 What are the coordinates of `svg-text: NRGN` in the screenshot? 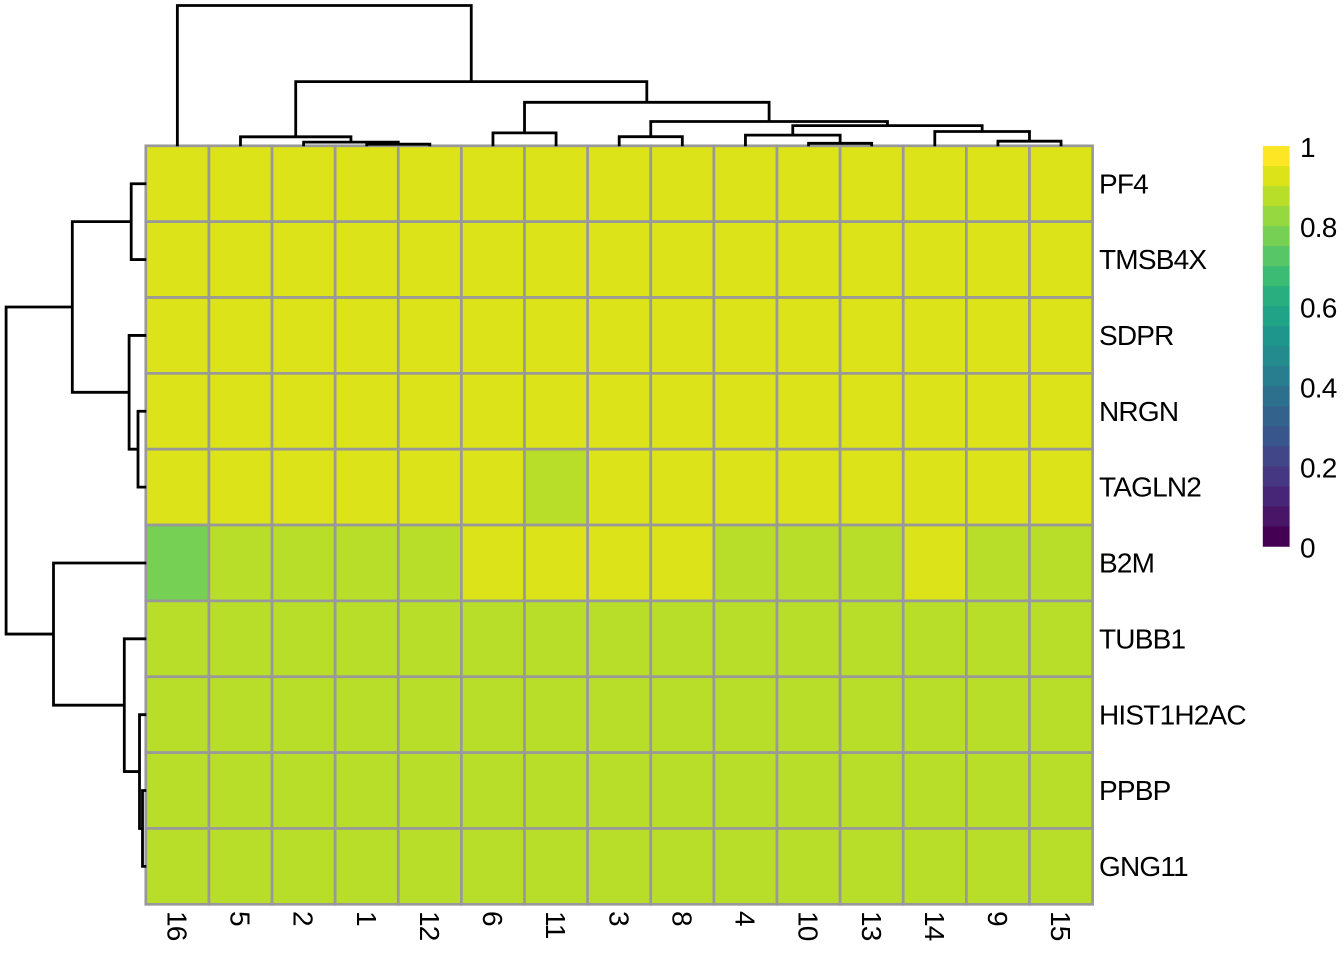 It's located at (1138, 411).